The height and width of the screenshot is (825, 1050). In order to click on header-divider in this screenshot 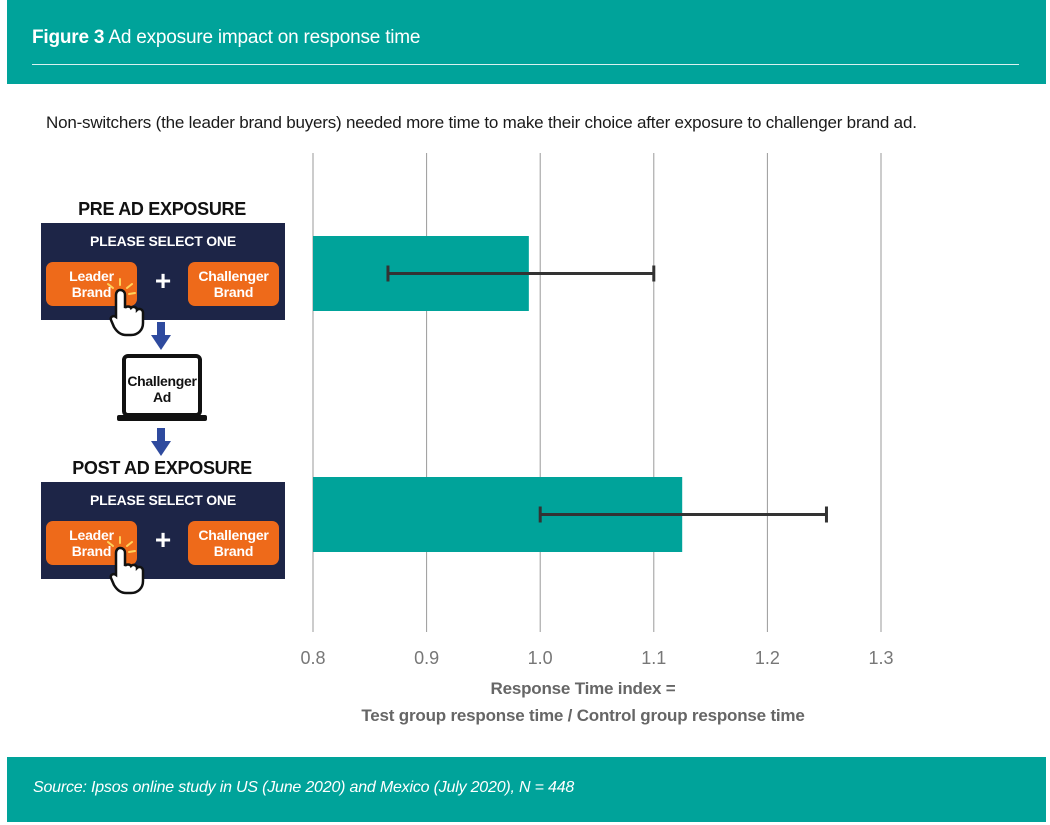, I will do `click(525, 64)`.